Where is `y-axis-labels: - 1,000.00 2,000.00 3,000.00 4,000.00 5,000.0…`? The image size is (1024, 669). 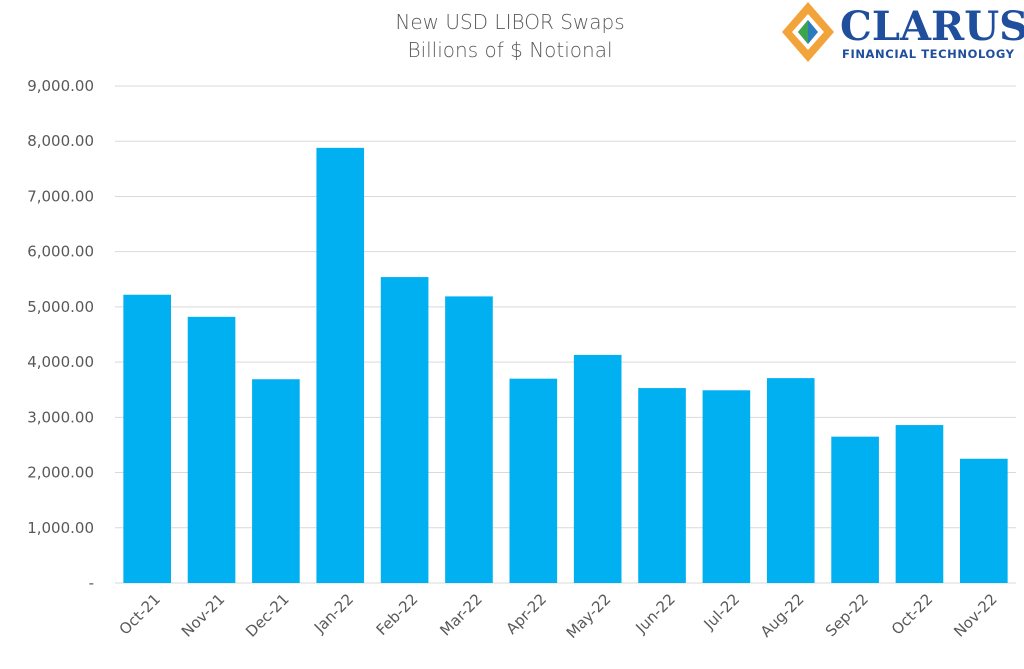 y-axis-labels: - 1,000.00 2,000.00 3,000.00 4,000.00 5,000.0… is located at coordinates (60, 334).